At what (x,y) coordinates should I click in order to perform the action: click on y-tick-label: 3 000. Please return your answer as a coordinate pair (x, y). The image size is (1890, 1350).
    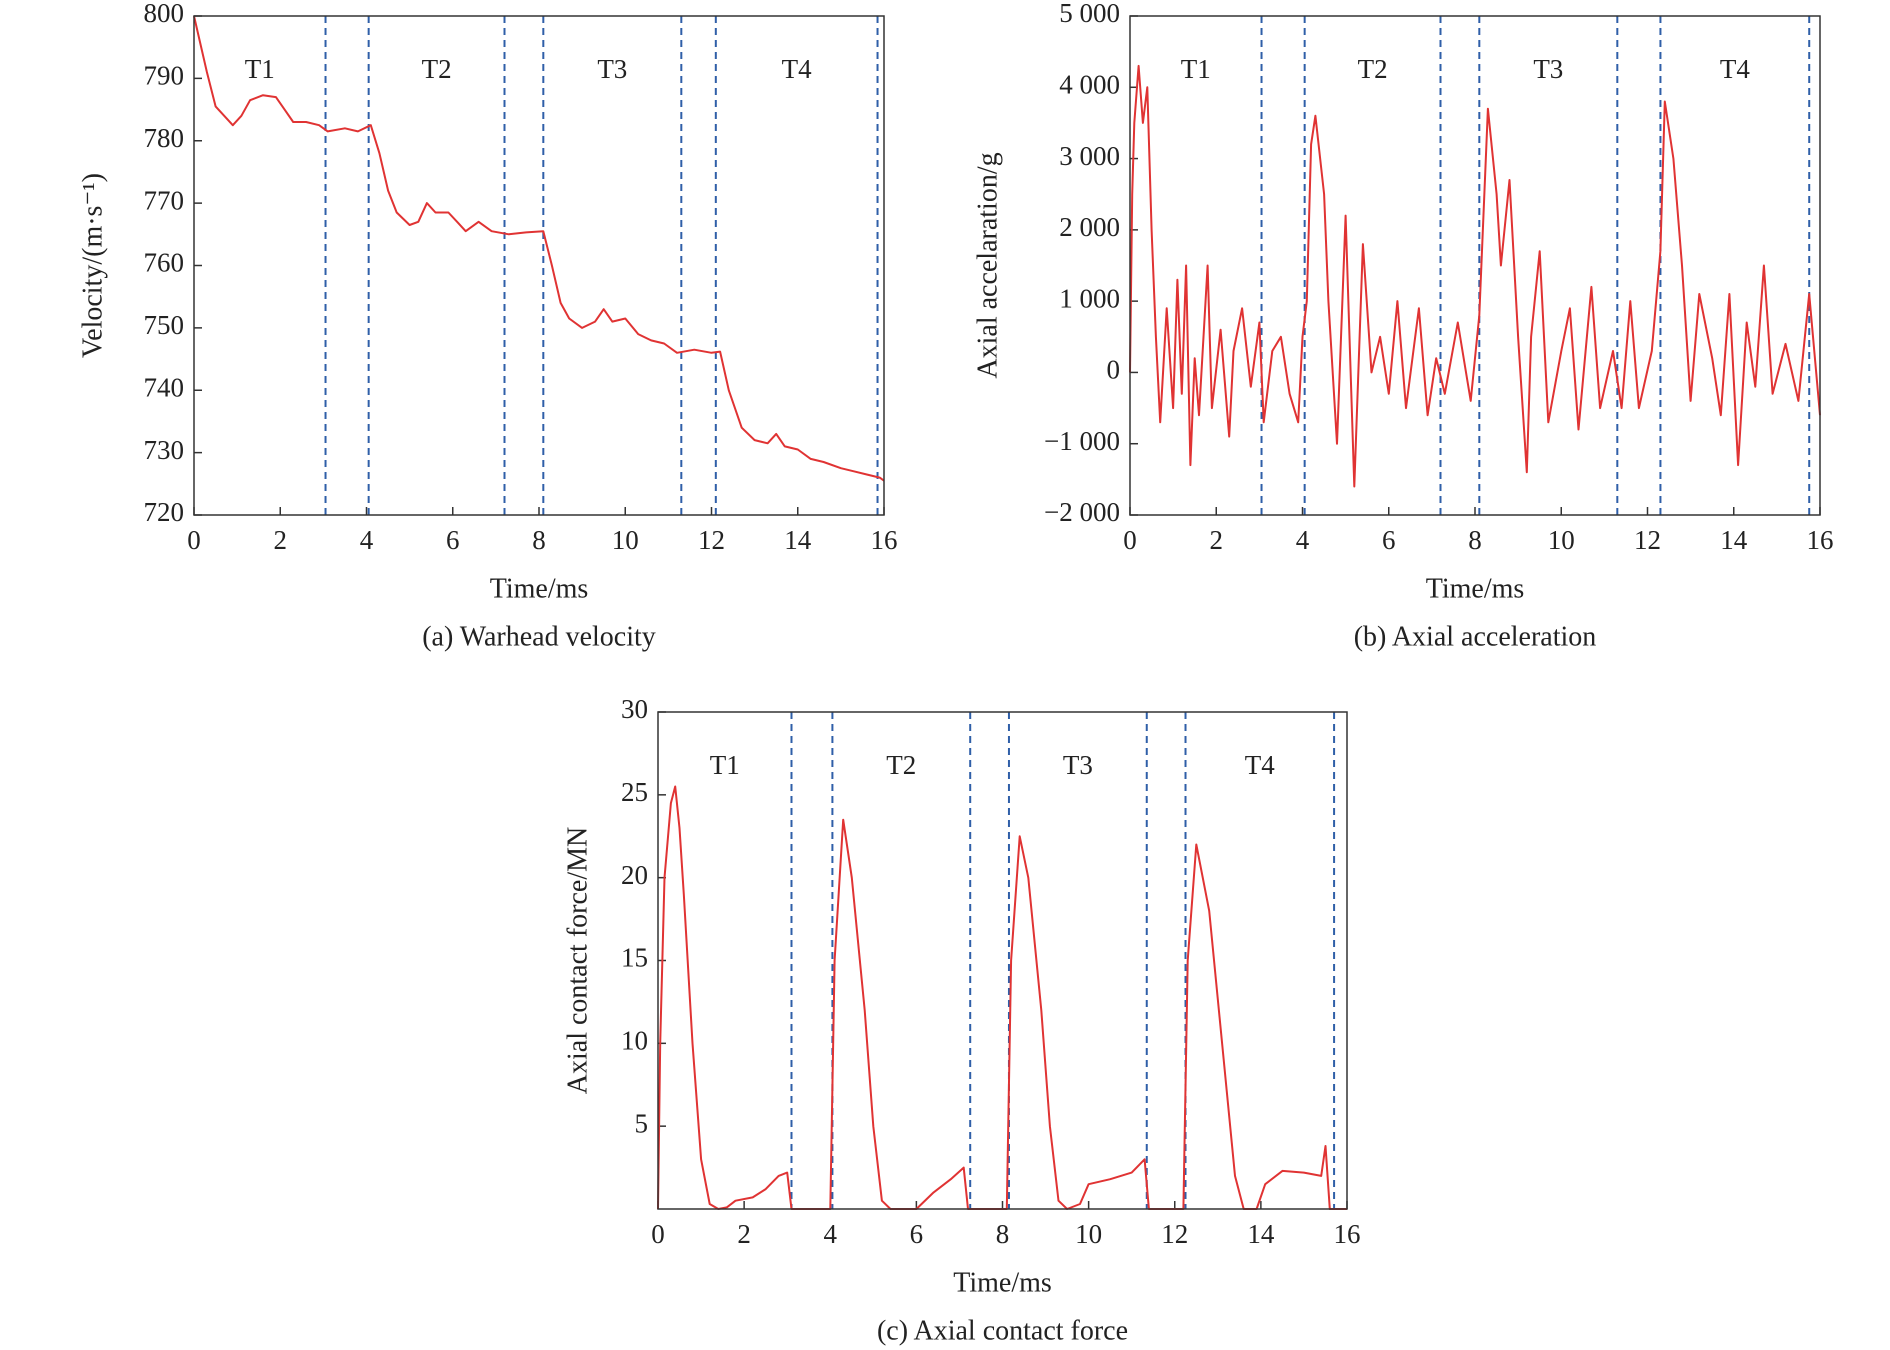
    Looking at the image, I should click on (1089, 156).